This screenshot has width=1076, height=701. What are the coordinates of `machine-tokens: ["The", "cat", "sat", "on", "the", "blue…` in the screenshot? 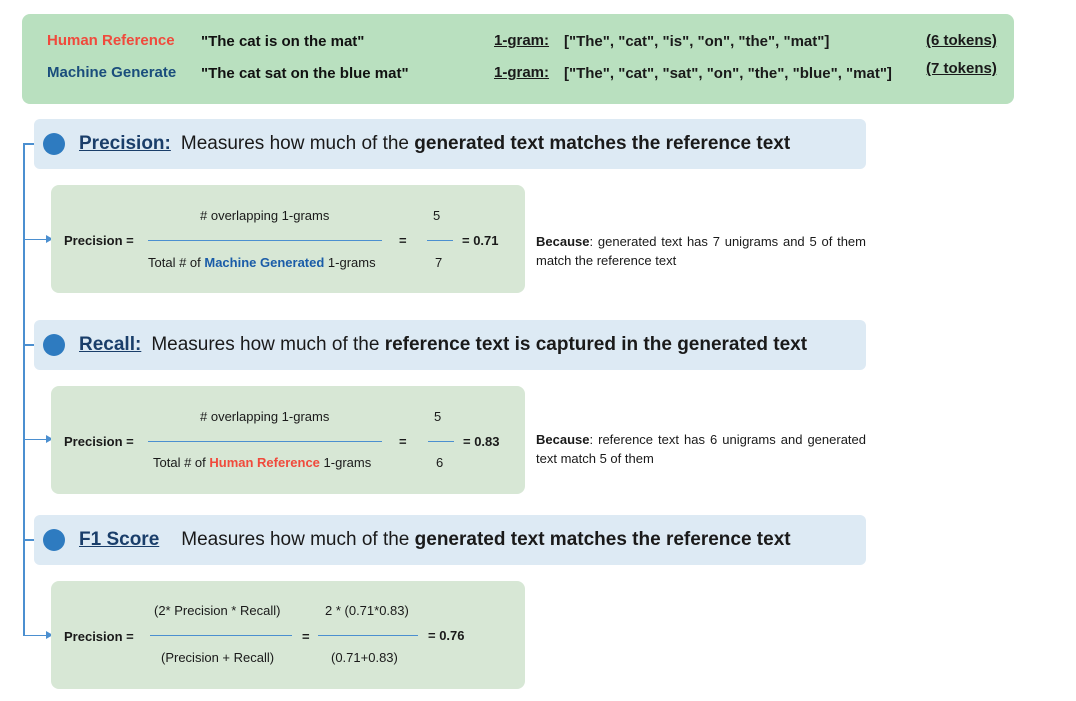 It's located at (728, 73).